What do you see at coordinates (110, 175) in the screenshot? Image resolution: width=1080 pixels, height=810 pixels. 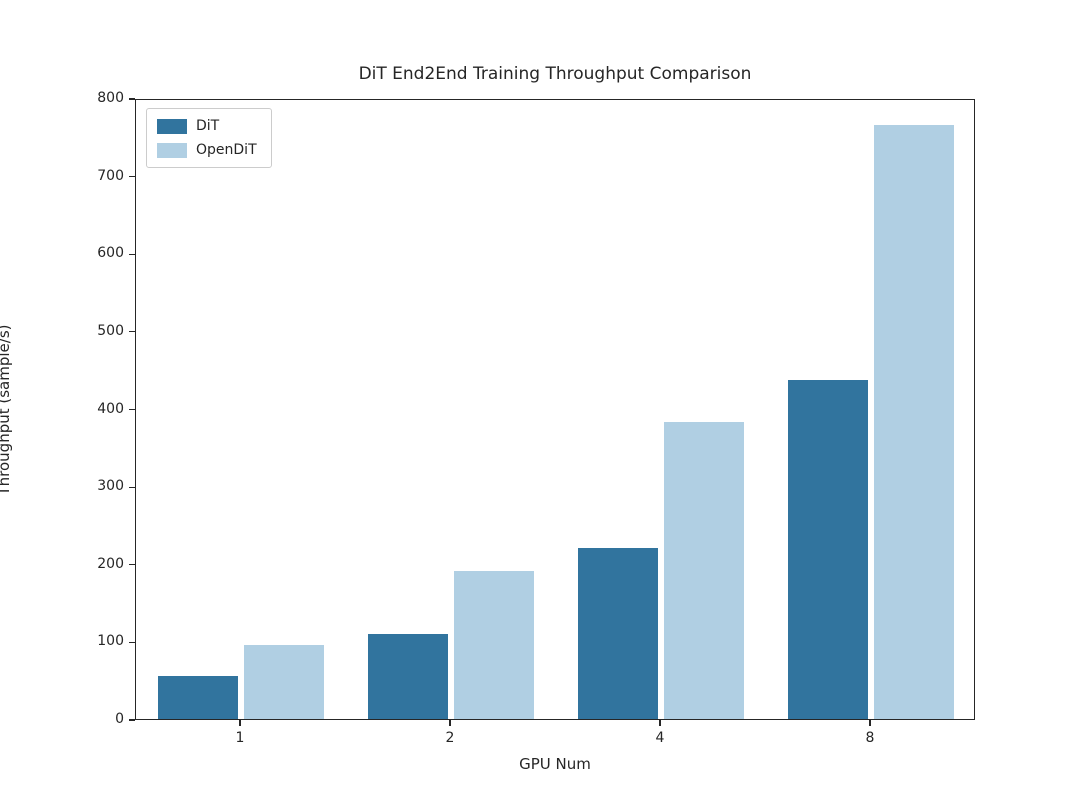 I see `y-tick-label-700: 700` at bounding box center [110, 175].